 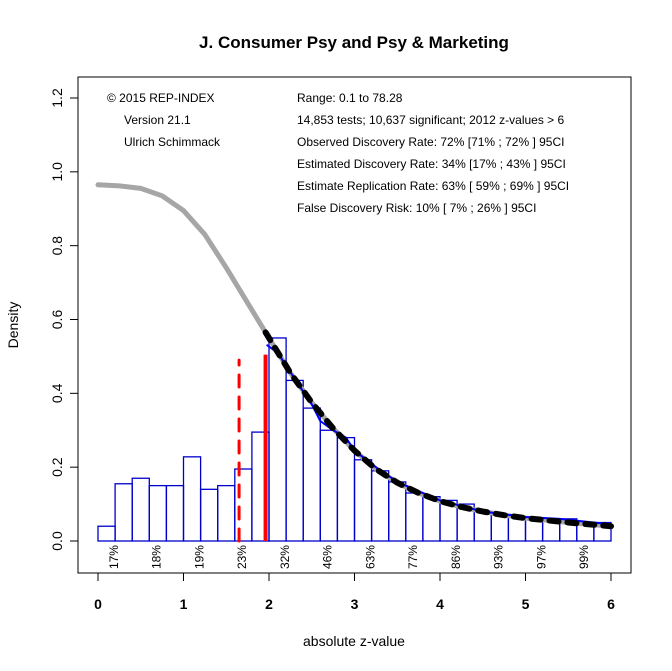 What do you see at coordinates (242, 557) in the screenshot?
I see `power-label: 23%` at bounding box center [242, 557].